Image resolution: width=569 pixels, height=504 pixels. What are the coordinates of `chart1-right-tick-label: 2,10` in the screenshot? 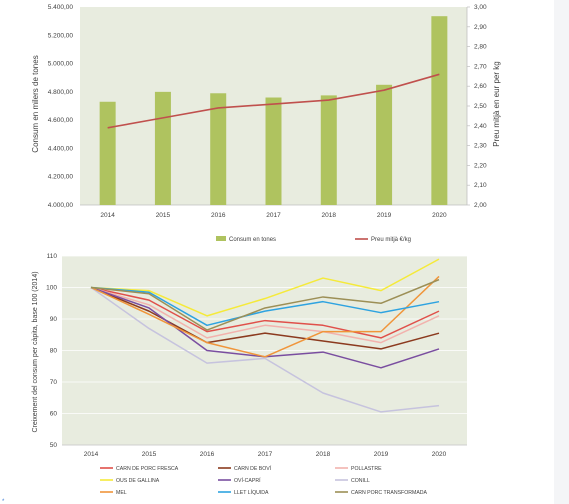 It's located at (480, 185).